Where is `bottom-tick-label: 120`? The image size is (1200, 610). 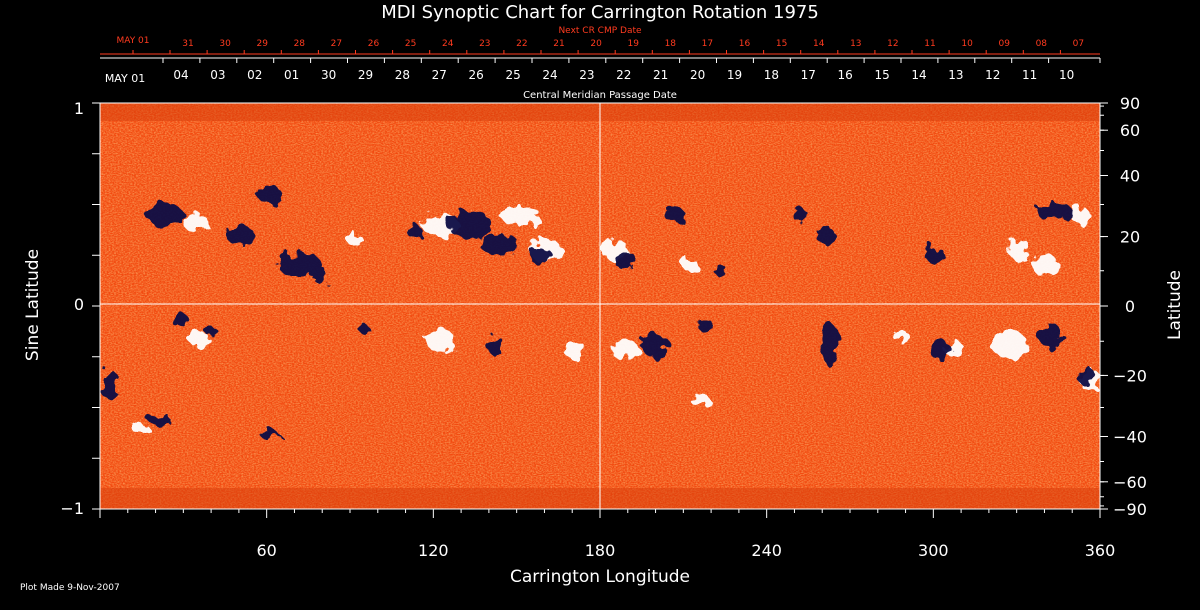
bottom-tick-label: 120 is located at coordinates (433, 550).